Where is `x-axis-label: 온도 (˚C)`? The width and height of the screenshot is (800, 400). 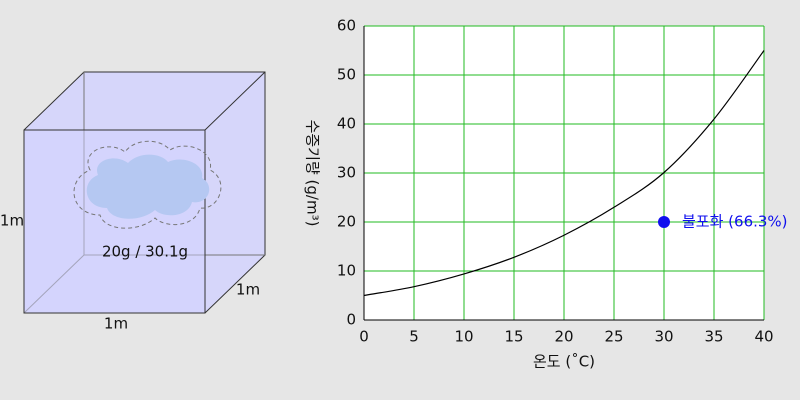 x-axis-label: 온도 (˚C) is located at coordinates (564, 362).